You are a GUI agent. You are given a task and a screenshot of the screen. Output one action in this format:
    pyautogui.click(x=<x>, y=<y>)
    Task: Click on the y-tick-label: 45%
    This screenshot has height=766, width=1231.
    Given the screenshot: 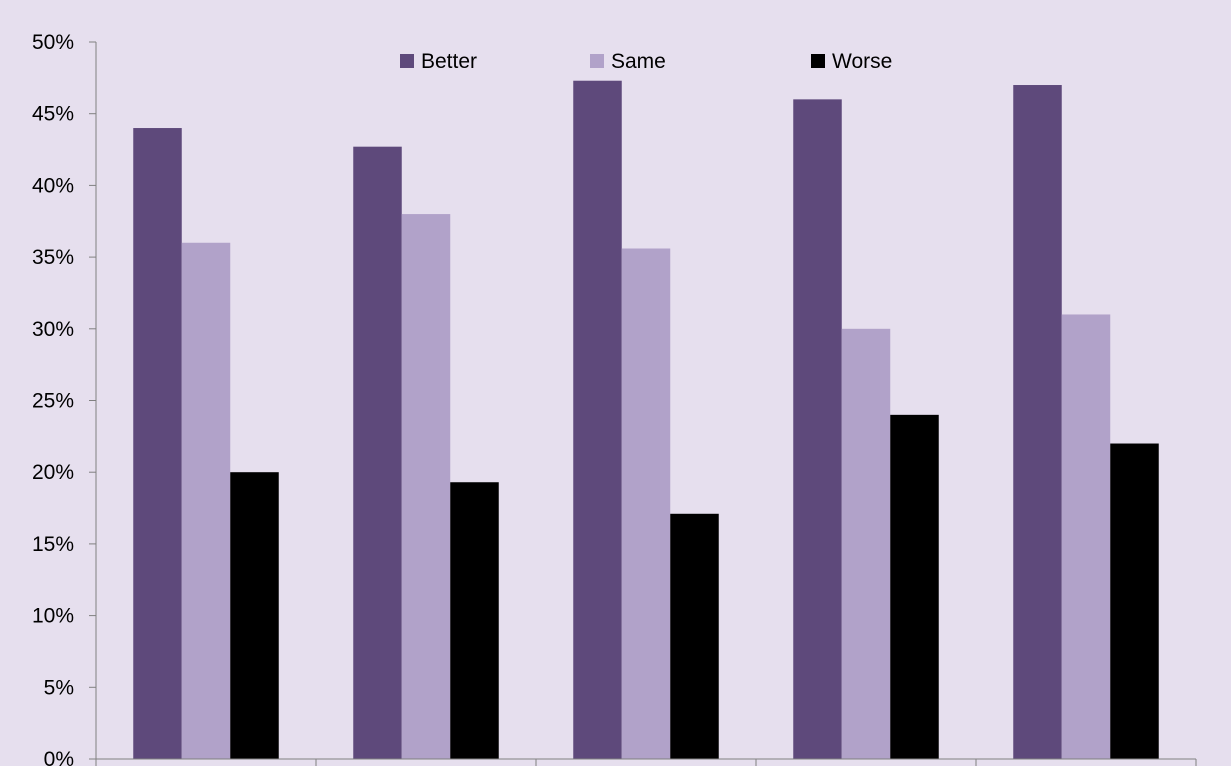 What is the action you would take?
    pyautogui.click(x=53, y=114)
    